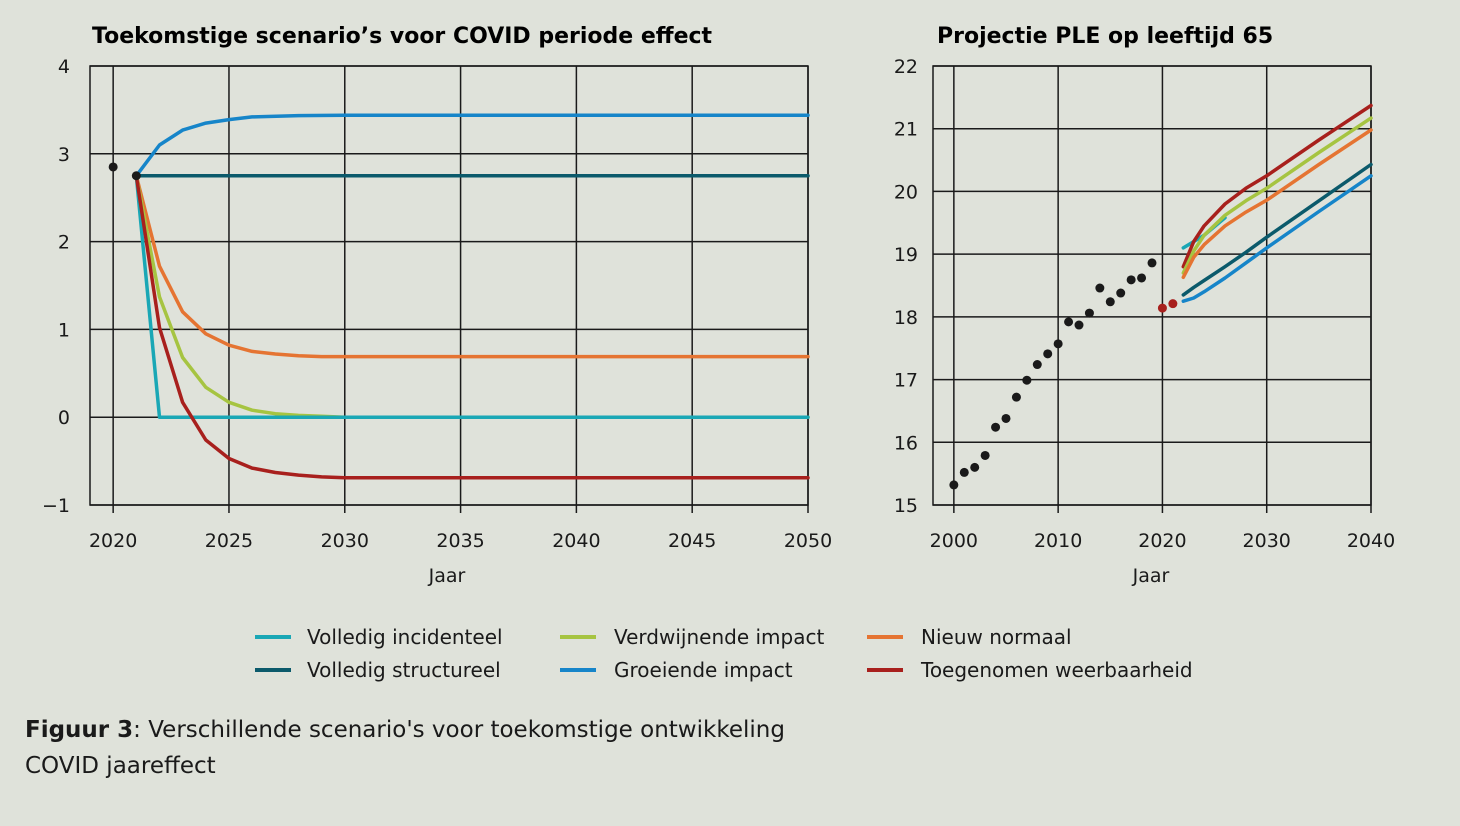  What do you see at coordinates (906, 192) in the screenshot?
I see `y-tick-label: 20` at bounding box center [906, 192].